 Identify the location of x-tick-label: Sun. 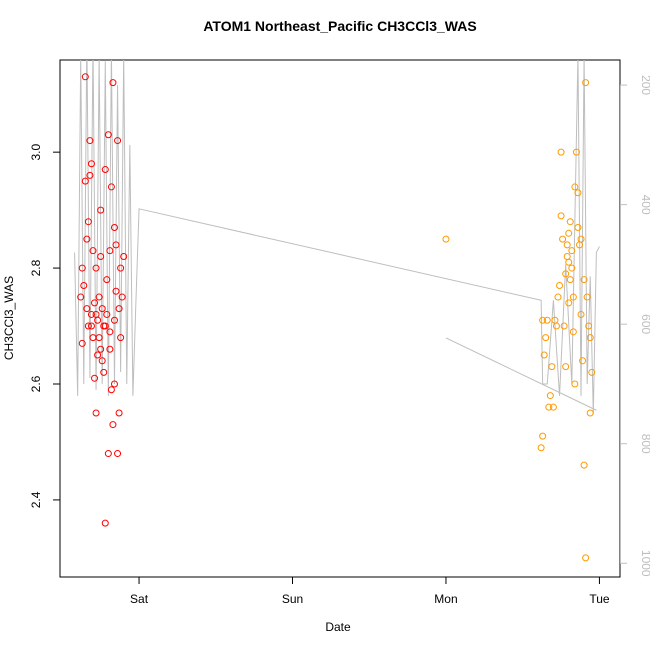
(292, 599).